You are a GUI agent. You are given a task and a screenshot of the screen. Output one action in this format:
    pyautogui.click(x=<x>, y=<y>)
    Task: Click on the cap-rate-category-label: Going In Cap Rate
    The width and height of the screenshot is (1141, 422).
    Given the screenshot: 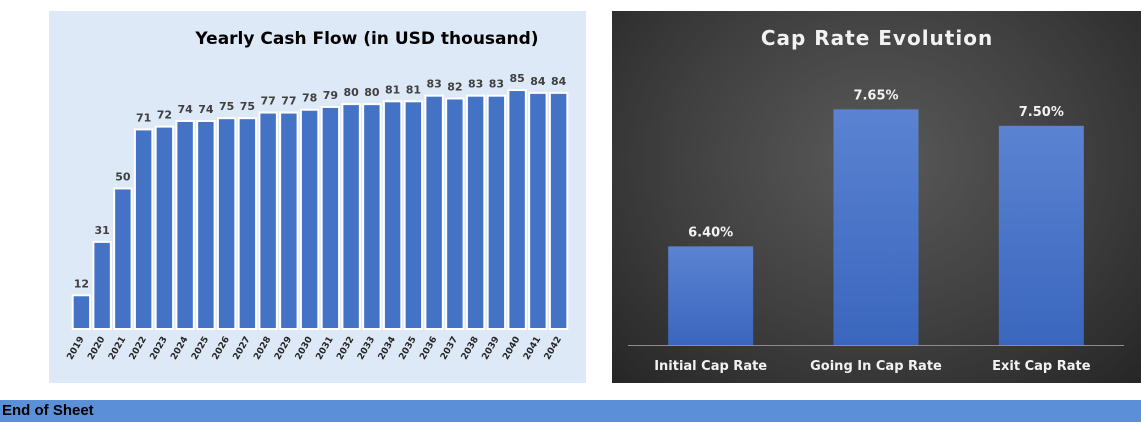 What is the action you would take?
    pyautogui.click(x=876, y=366)
    